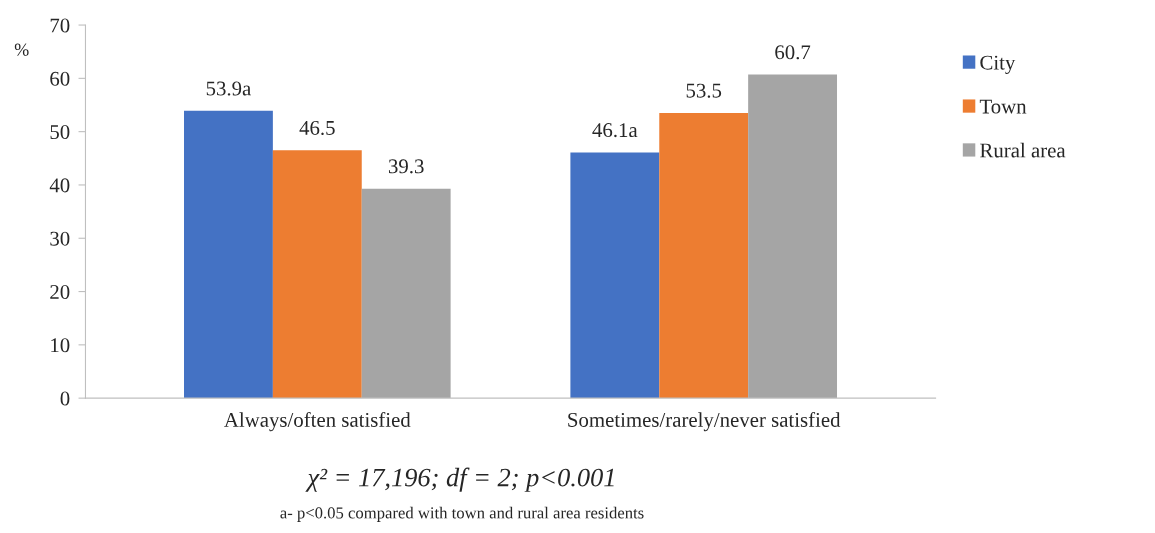 This screenshot has height=533, width=1155. I want to click on y-tick-label: 60, so click(60, 78).